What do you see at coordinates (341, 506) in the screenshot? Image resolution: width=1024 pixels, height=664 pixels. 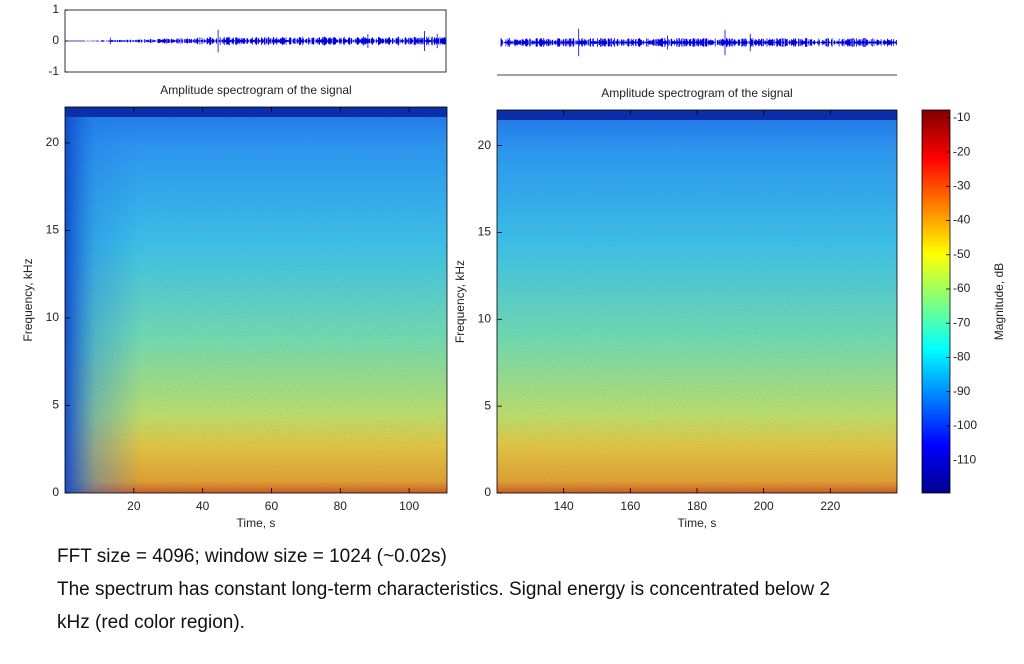 I see `x-tick-label: 80` at bounding box center [341, 506].